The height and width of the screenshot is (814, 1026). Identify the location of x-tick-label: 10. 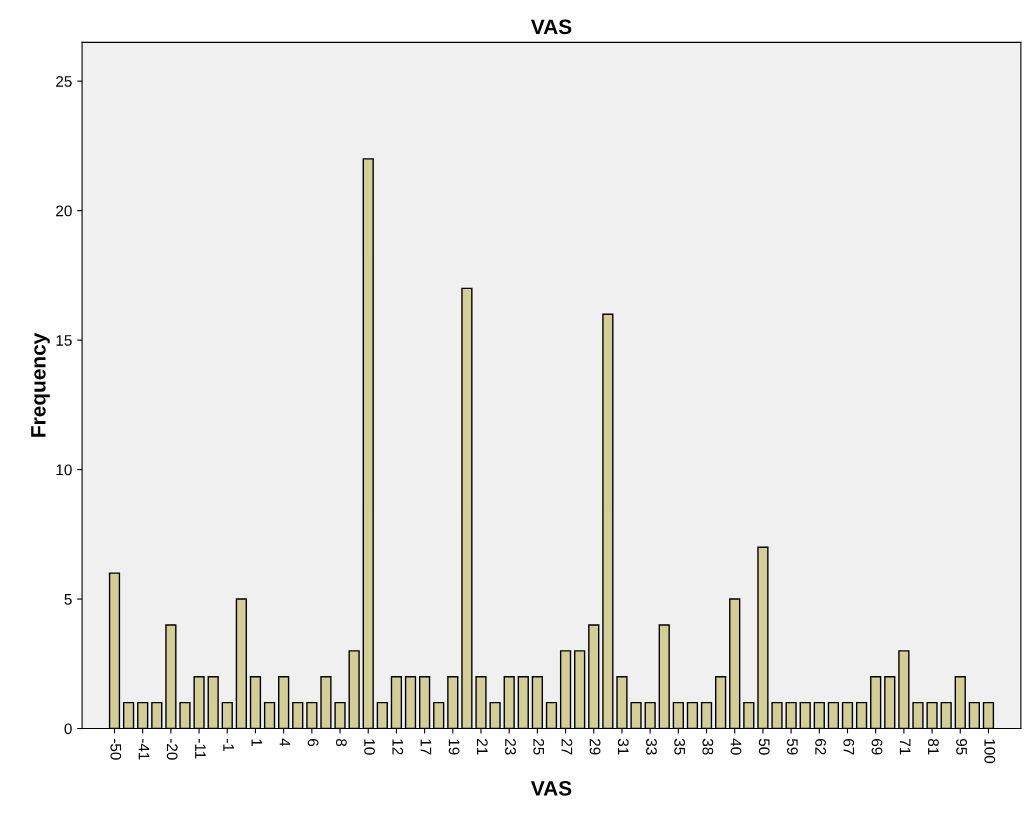
(369, 747).